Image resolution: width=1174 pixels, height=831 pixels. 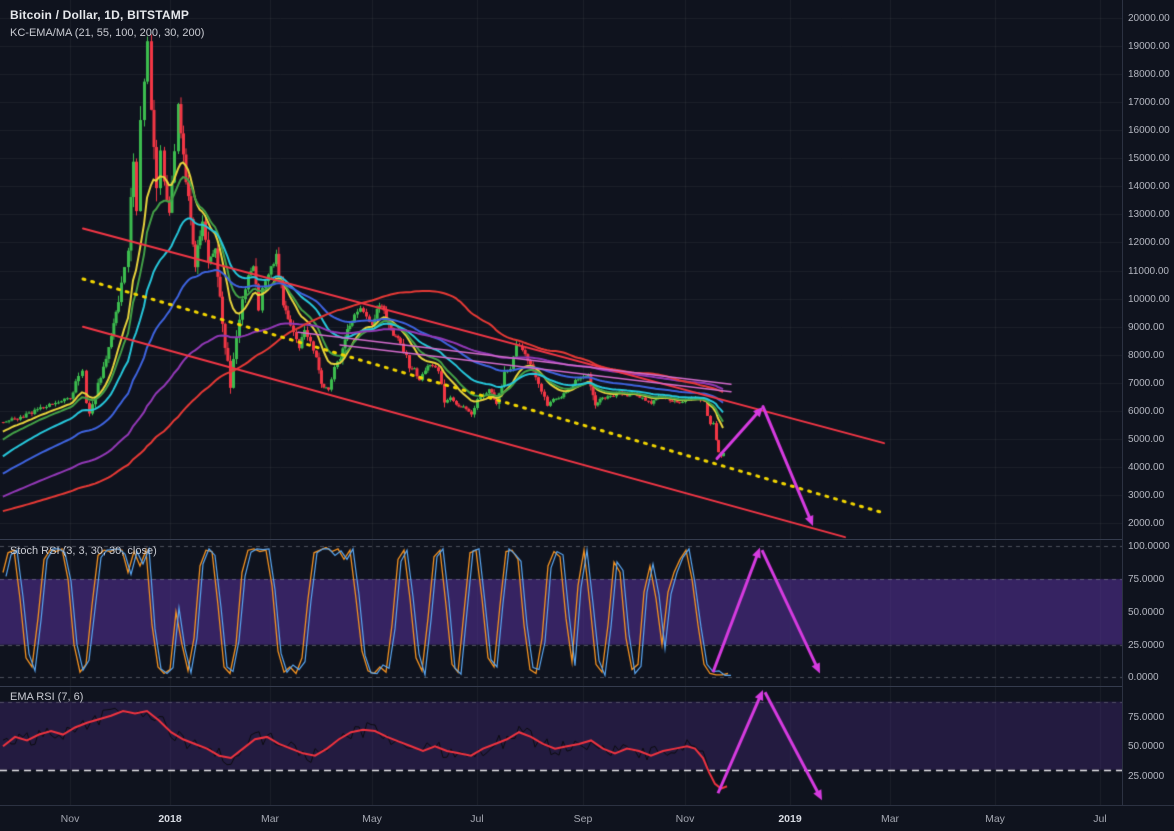 I want to click on price-tick-label: 0.0000, so click(x=1143, y=678).